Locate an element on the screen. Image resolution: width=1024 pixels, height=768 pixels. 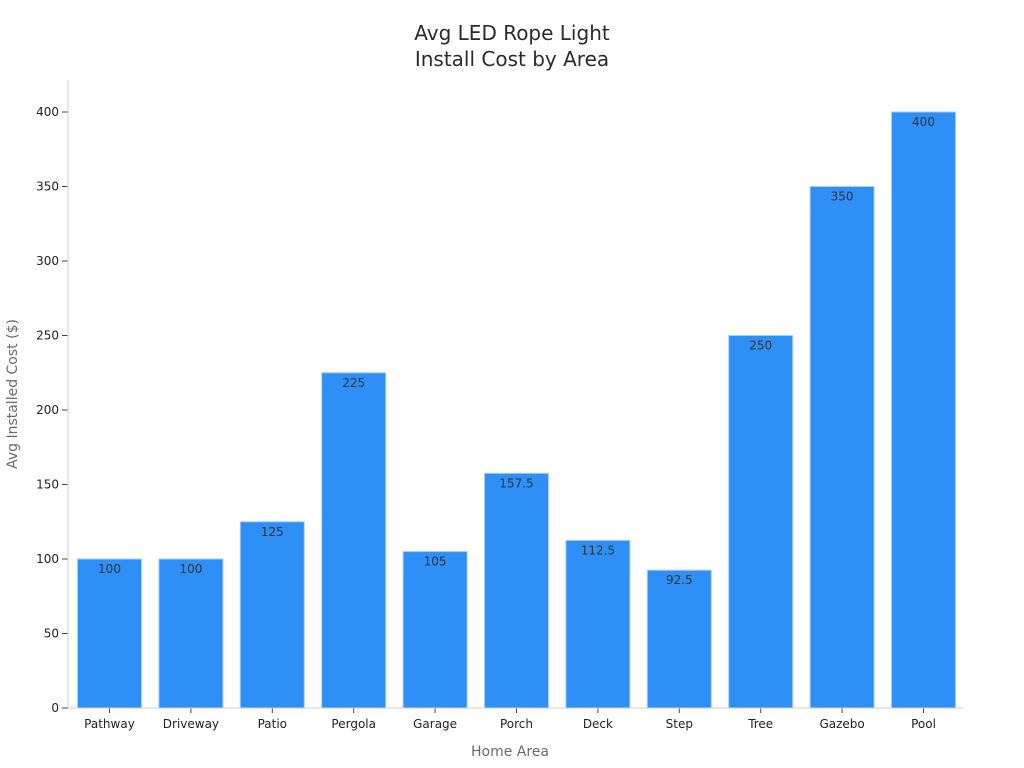
bar-pathway is located at coordinates (109, 633).